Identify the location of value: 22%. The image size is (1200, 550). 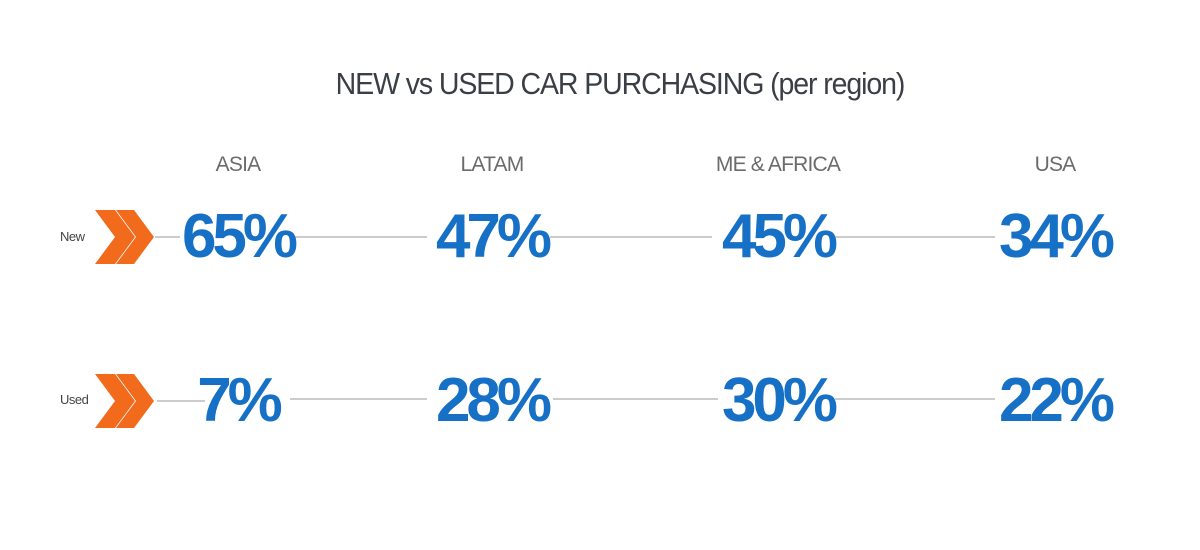
(1056, 400).